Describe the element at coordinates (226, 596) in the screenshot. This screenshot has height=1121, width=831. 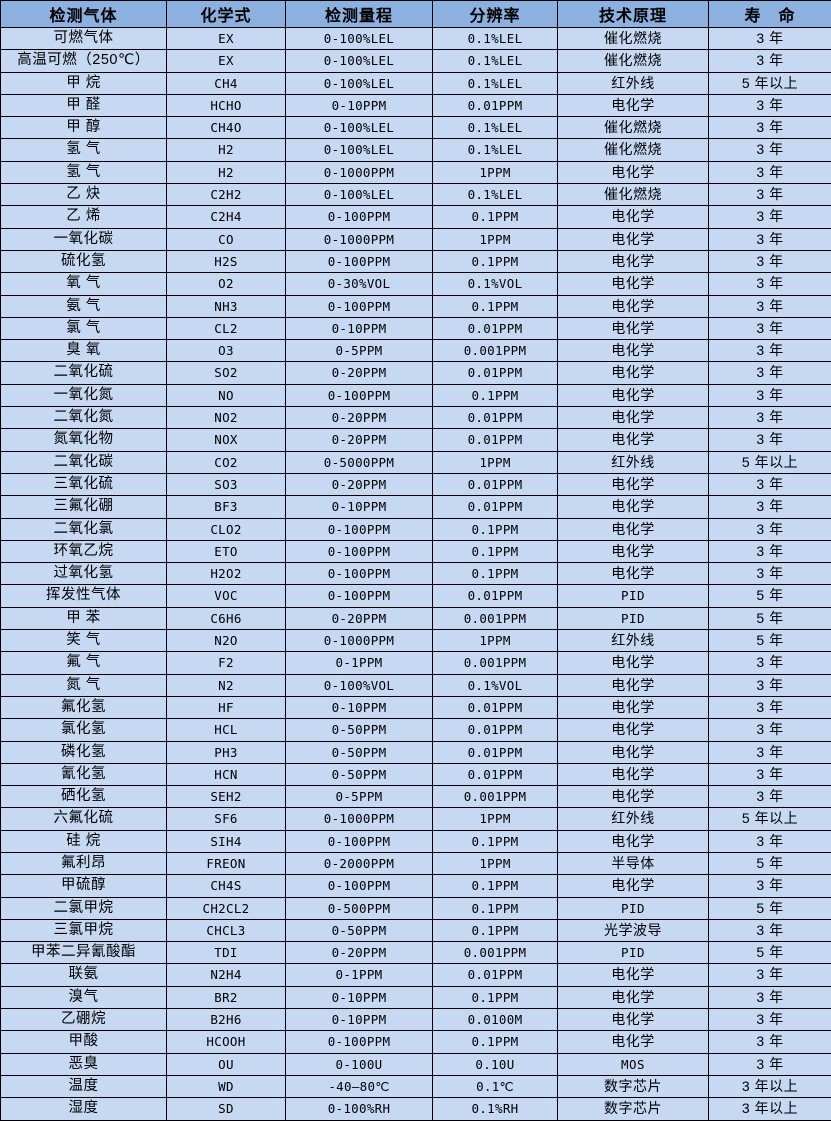
I see `cell-chemical-formula: VOC` at that location.